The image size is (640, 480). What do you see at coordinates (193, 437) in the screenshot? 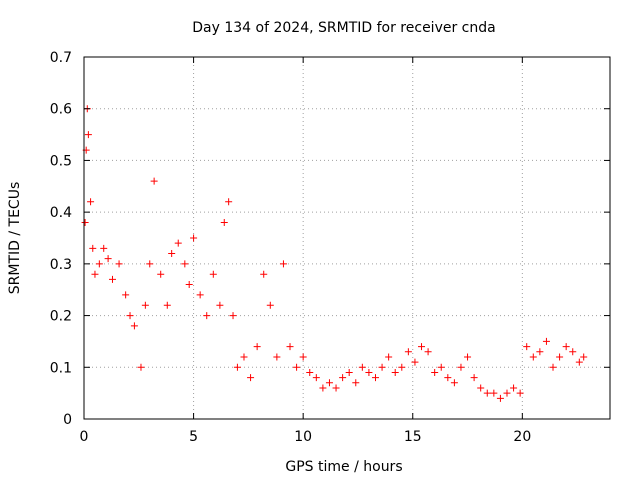
I see `x-tick-label: 5` at bounding box center [193, 437].